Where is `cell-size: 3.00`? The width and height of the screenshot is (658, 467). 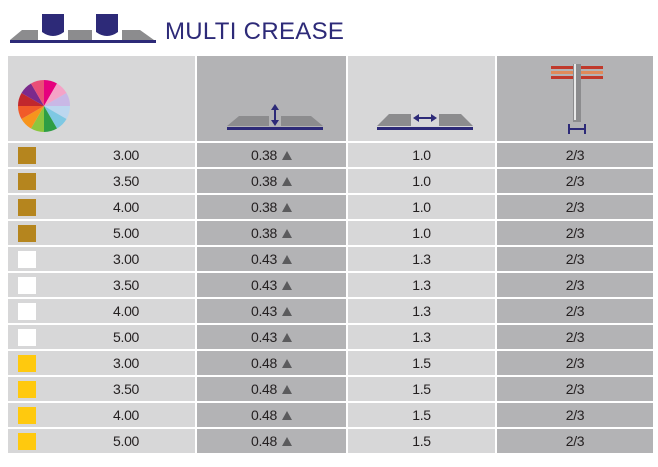 cell-size: 3.00 is located at coordinates (101, 260).